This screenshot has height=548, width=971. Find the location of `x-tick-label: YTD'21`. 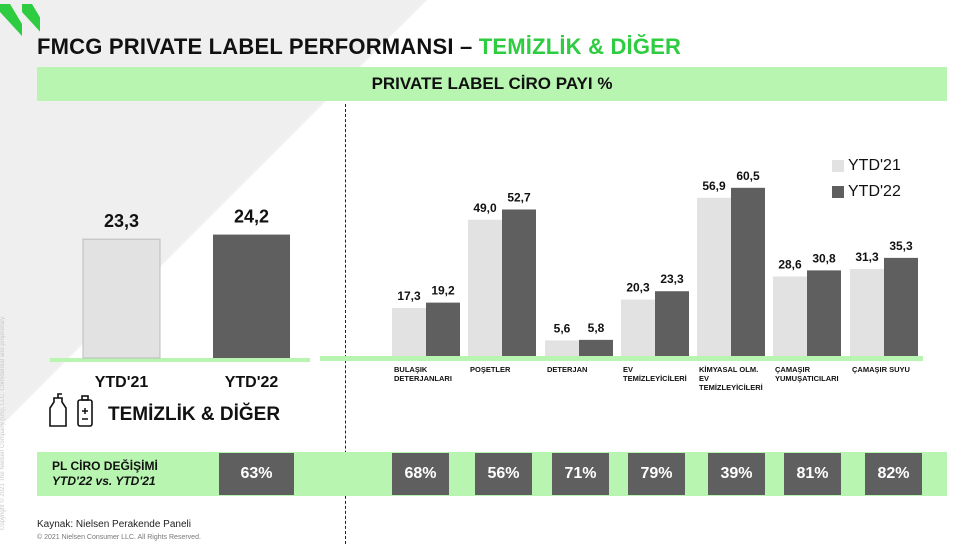

x-tick-label: YTD'21 is located at coordinates (122, 382).